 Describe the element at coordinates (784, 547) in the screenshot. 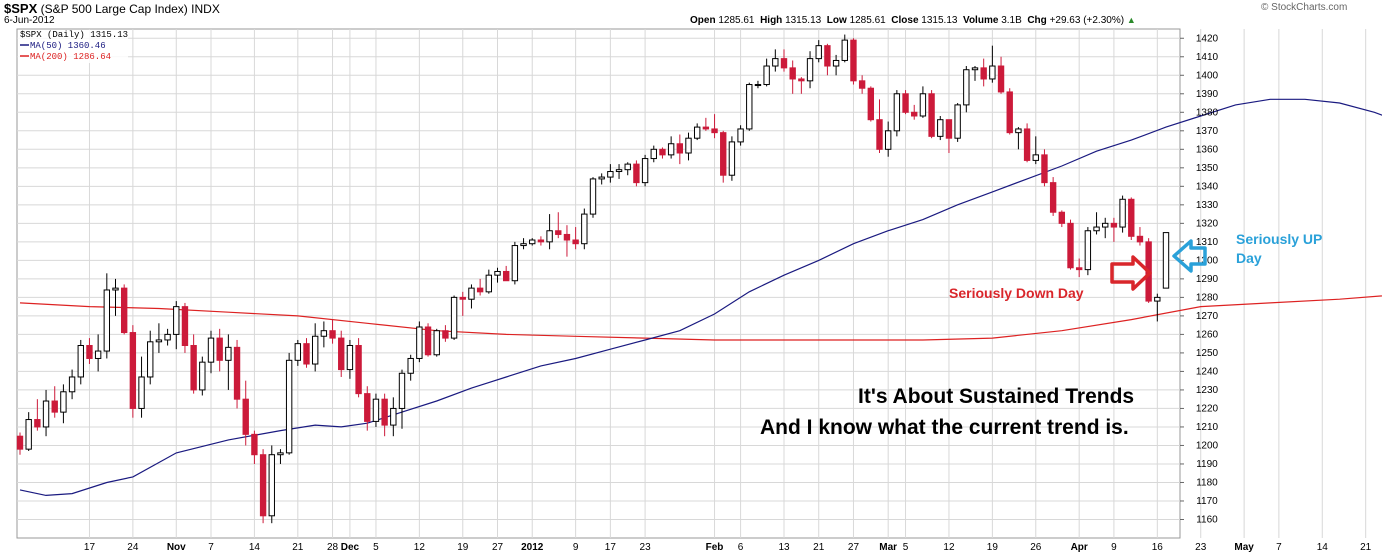

I see `x-tick-label: 13` at that location.